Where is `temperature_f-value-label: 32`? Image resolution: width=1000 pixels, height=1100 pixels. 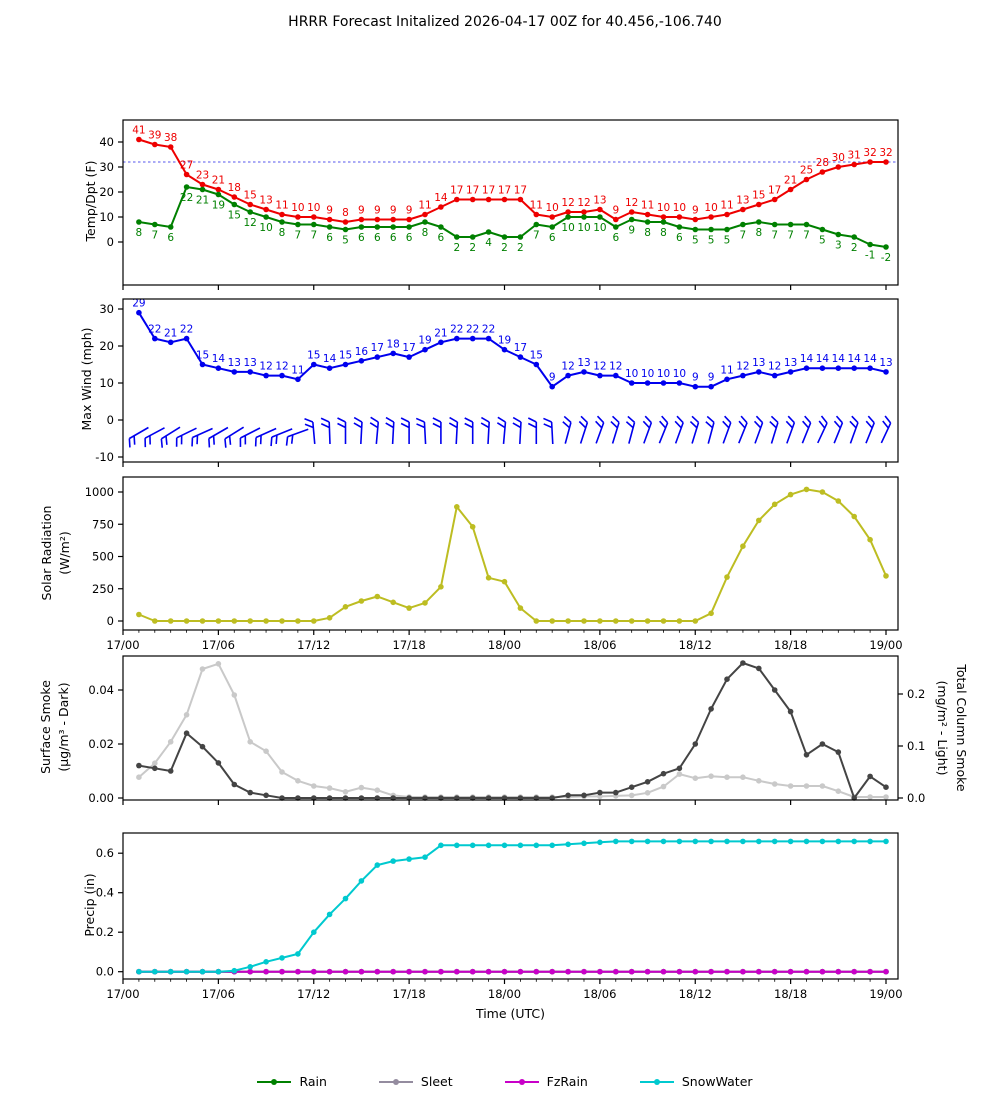 temperature_f-value-label: 32 is located at coordinates (885, 153).